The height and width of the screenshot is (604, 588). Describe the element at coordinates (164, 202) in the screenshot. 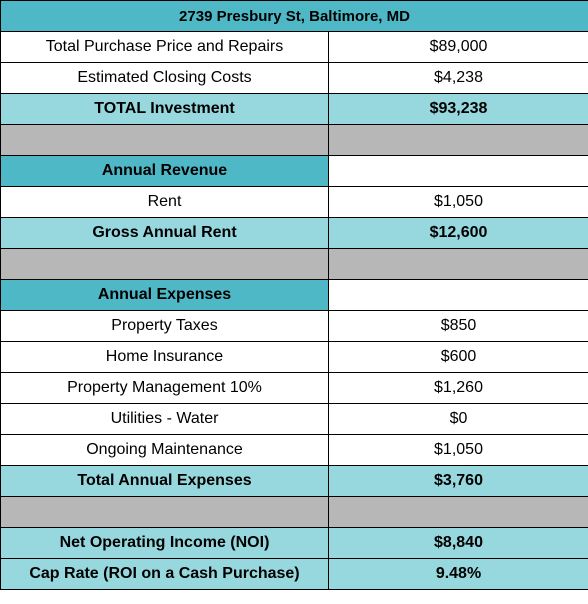

I see `row-label: Rent` at that location.